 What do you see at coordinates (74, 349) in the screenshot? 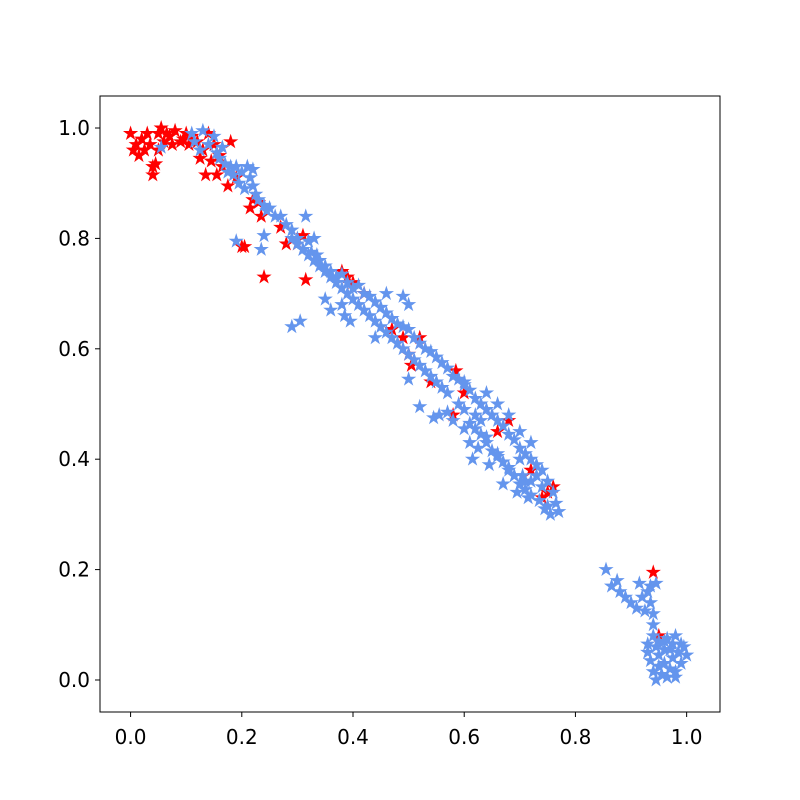
I see `y-tick-label: 0.6` at bounding box center [74, 349].